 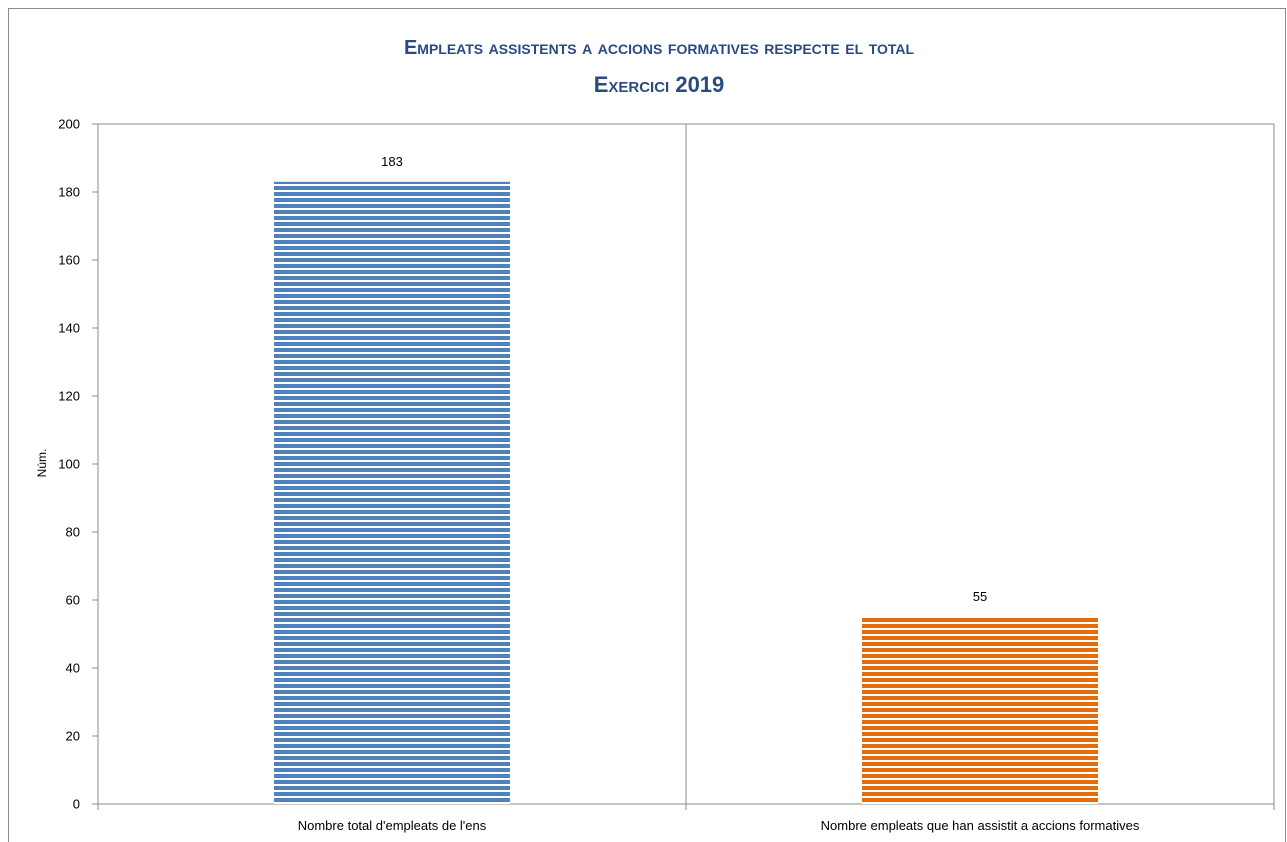 I want to click on y-tick-label: 80, so click(x=73, y=532).